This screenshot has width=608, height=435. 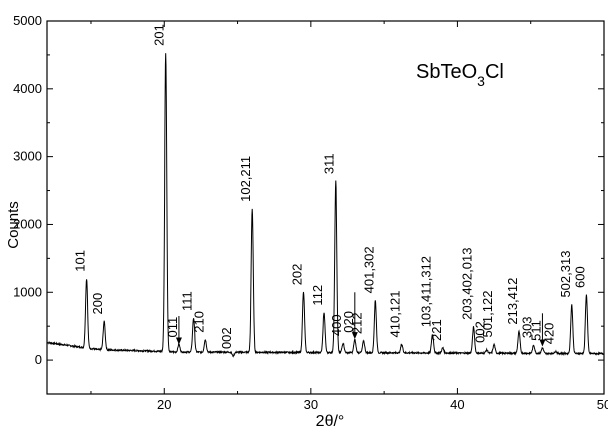 I want to click on peak-label: 210, so click(x=198, y=322).